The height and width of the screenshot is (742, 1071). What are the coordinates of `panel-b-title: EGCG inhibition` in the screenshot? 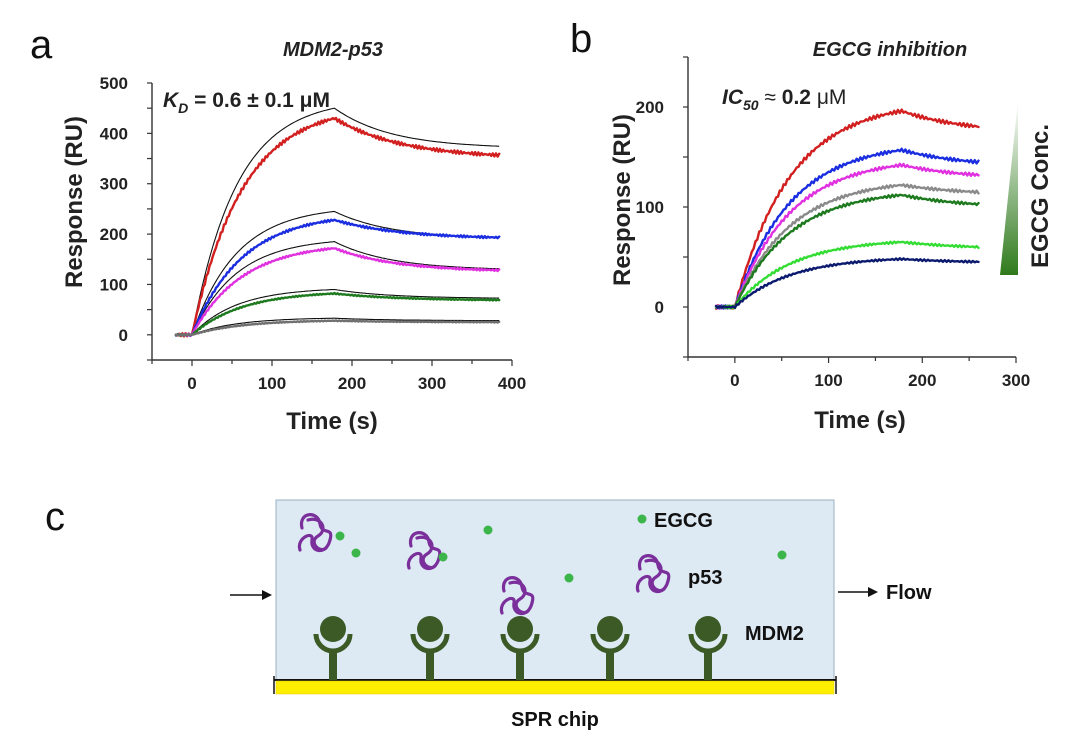 It's located at (890, 50).